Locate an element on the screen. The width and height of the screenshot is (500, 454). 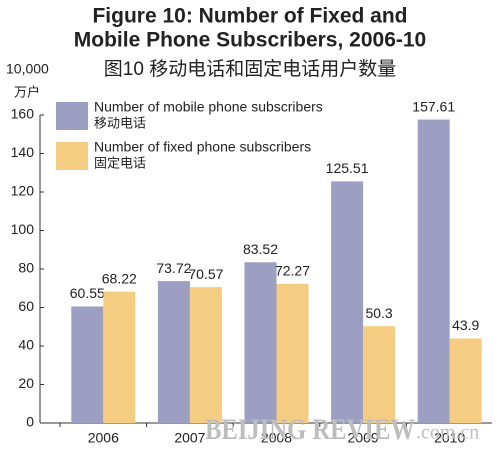
y-tick-label: 100 is located at coordinates (23, 229).